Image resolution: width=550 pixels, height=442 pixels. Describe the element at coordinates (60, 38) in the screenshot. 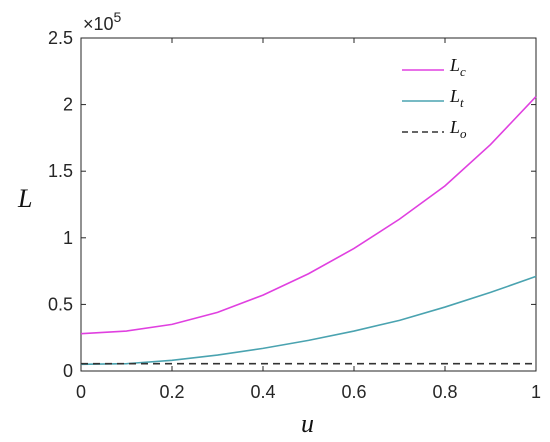

I see `y-tick-label: 2.5` at that location.